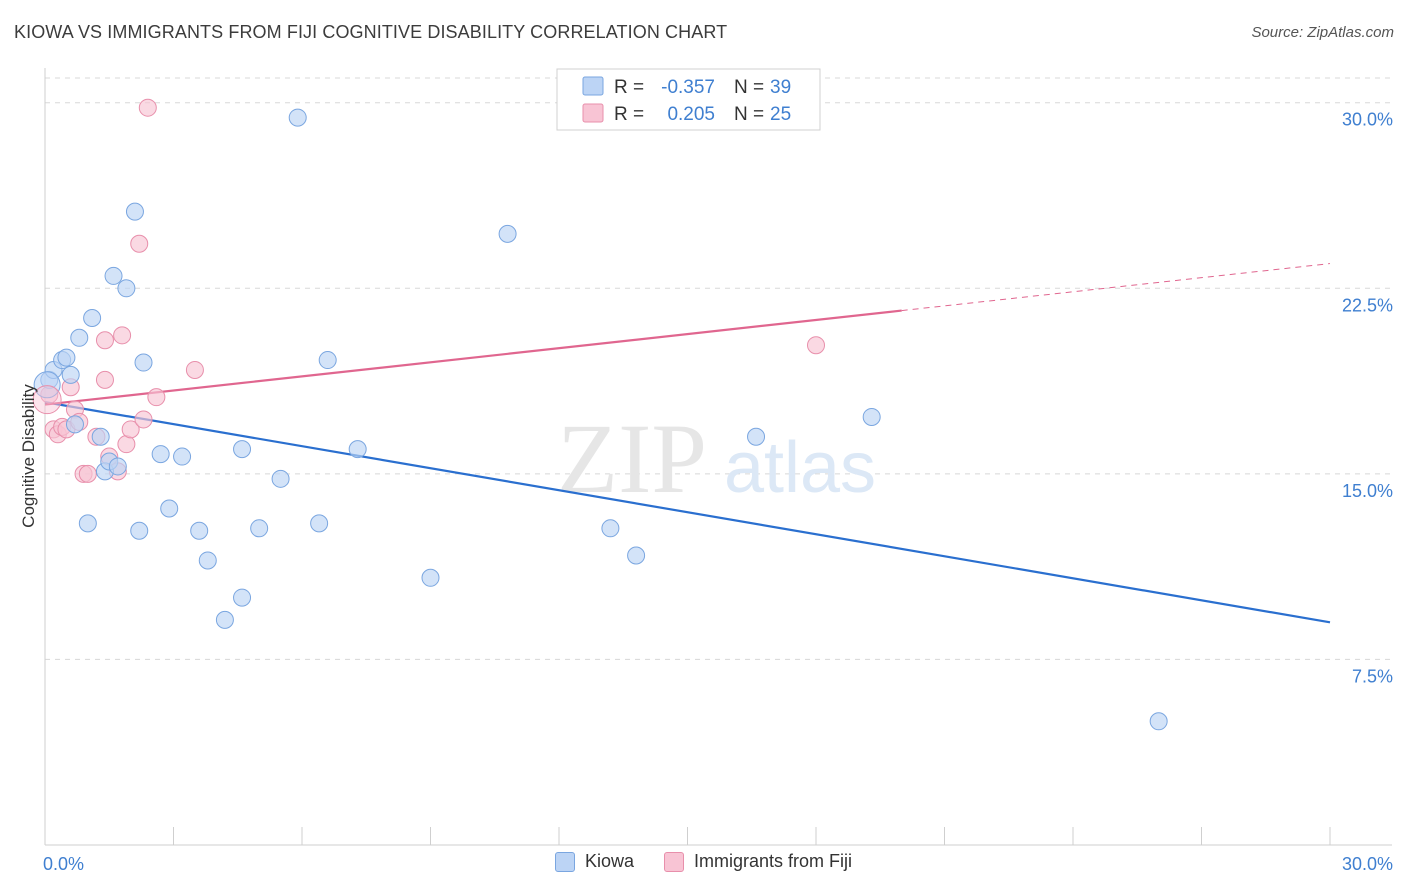 The image size is (1406, 892). What do you see at coordinates (1372, 676) in the screenshot?
I see `y-tick-label: 7.5%` at bounding box center [1372, 676].